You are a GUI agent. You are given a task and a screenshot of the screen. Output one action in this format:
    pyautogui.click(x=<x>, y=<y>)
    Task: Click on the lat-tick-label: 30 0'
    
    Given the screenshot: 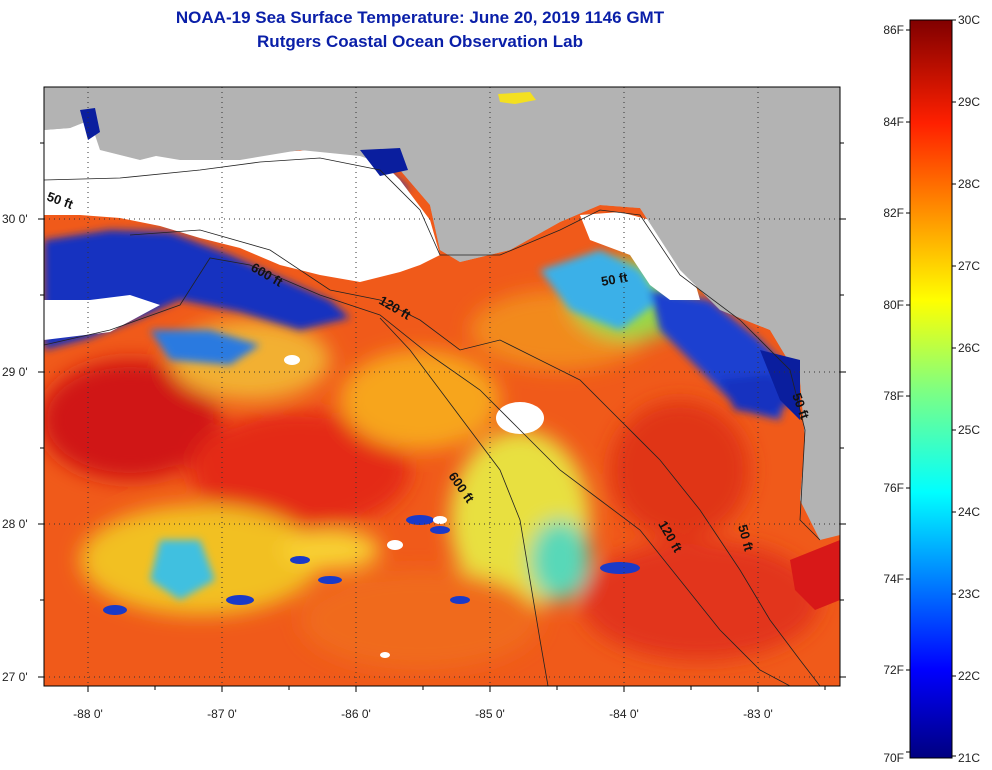 What is the action you would take?
    pyautogui.click(x=15, y=219)
    